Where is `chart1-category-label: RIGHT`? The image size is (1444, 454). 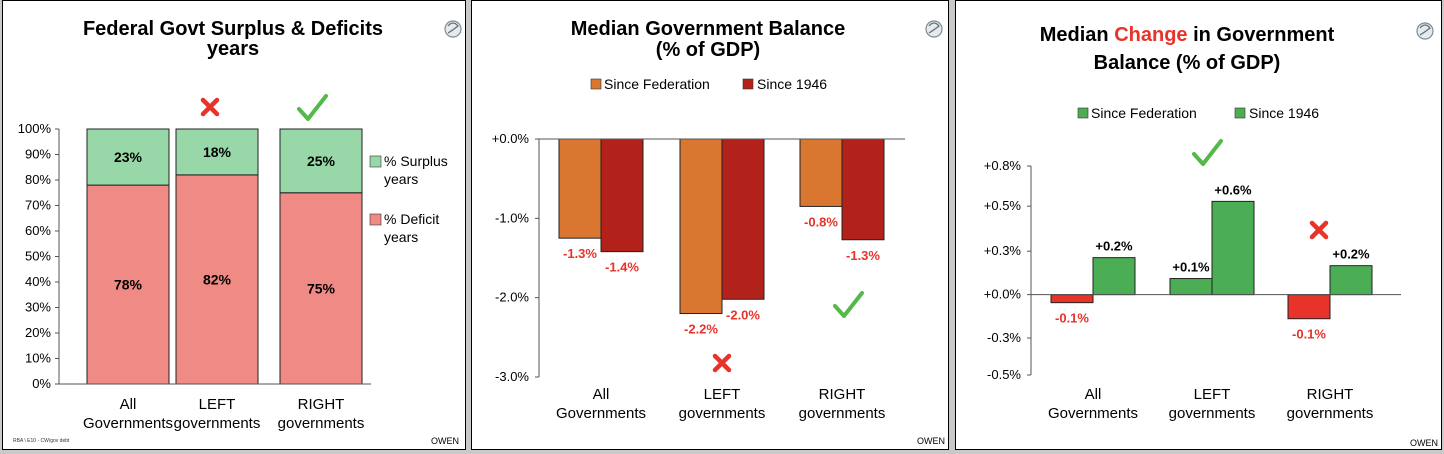
chart1-category-label: RIGHT is located at coordinates (321, 404).